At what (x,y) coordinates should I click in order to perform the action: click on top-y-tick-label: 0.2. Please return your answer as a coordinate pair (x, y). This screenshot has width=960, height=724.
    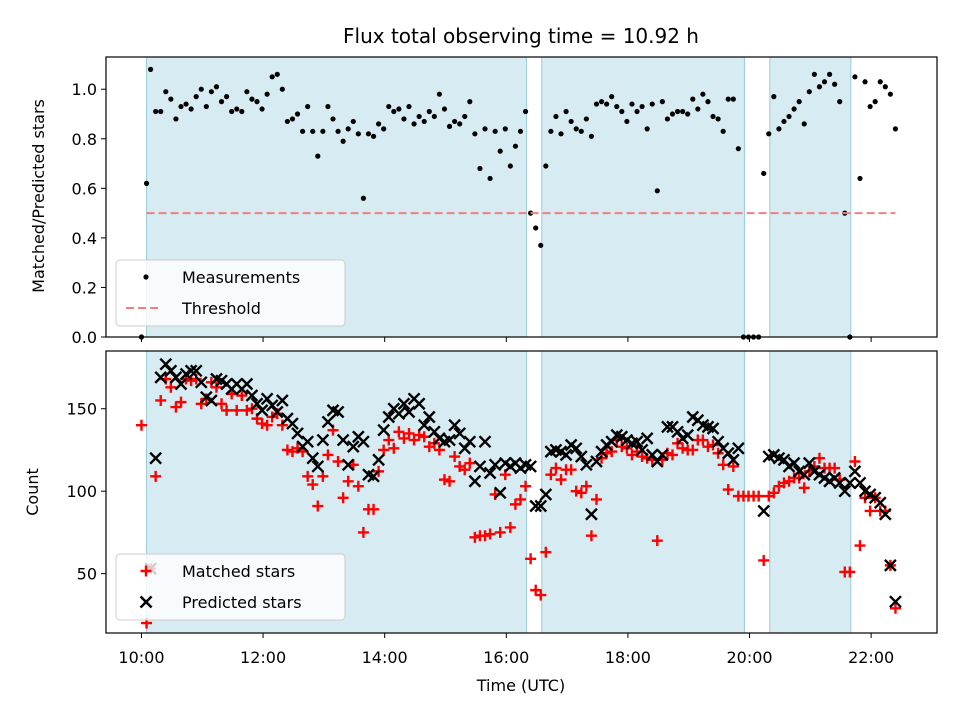
    Looking at the image, I should click on (84, 287).